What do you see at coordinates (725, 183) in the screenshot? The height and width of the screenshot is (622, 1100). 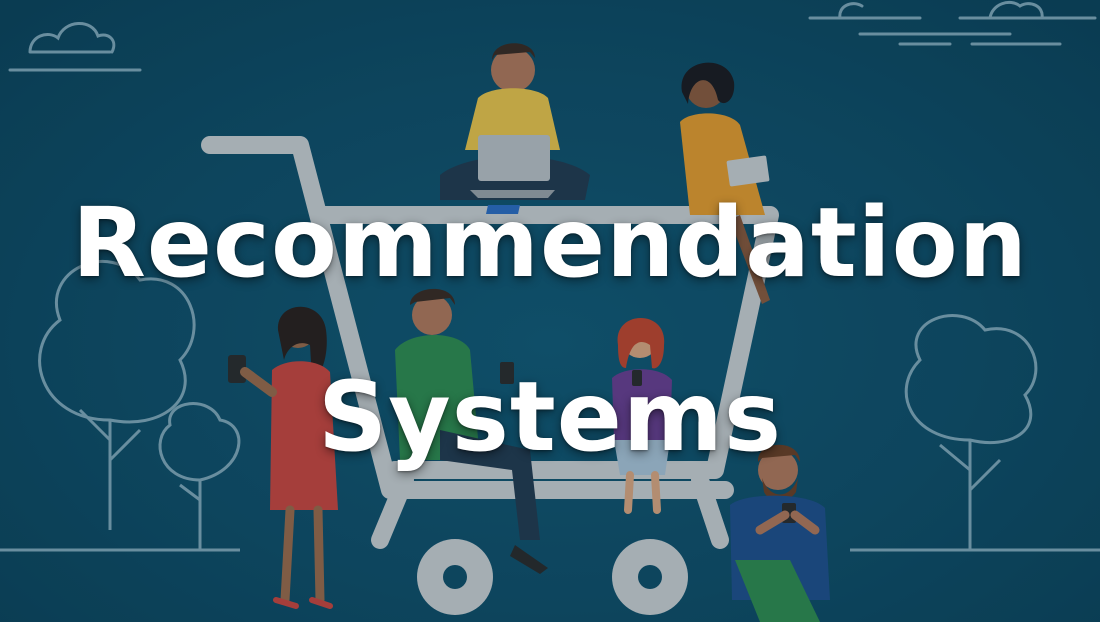 I see `person-with-tablet` at bounding box center [725, 183].